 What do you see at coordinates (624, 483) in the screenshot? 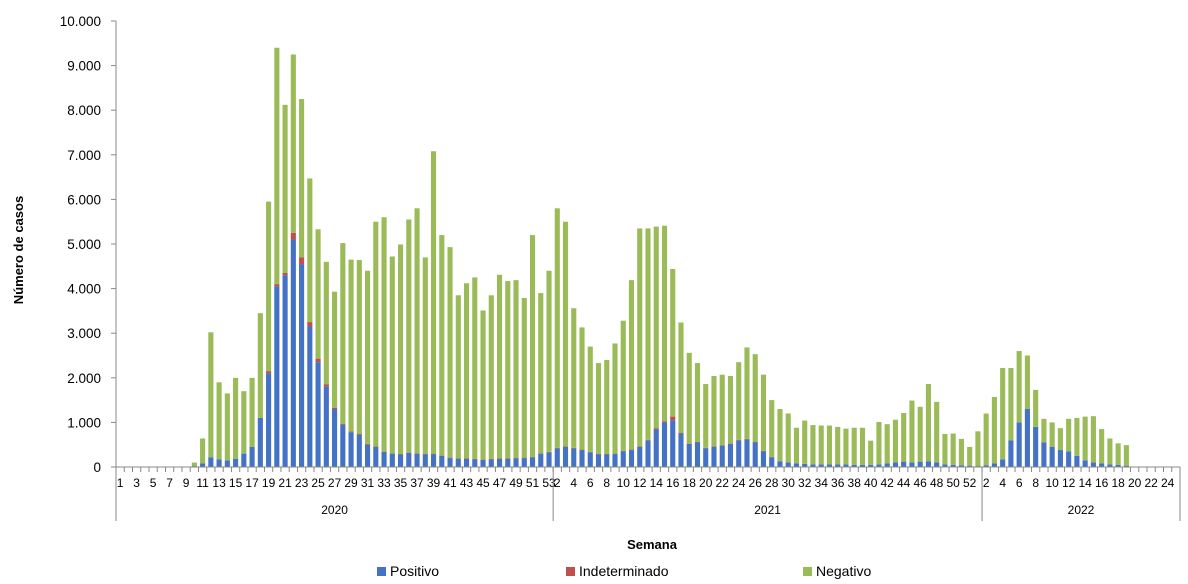
I see `x-tick-label: 10` at bounding box center [624, 483].